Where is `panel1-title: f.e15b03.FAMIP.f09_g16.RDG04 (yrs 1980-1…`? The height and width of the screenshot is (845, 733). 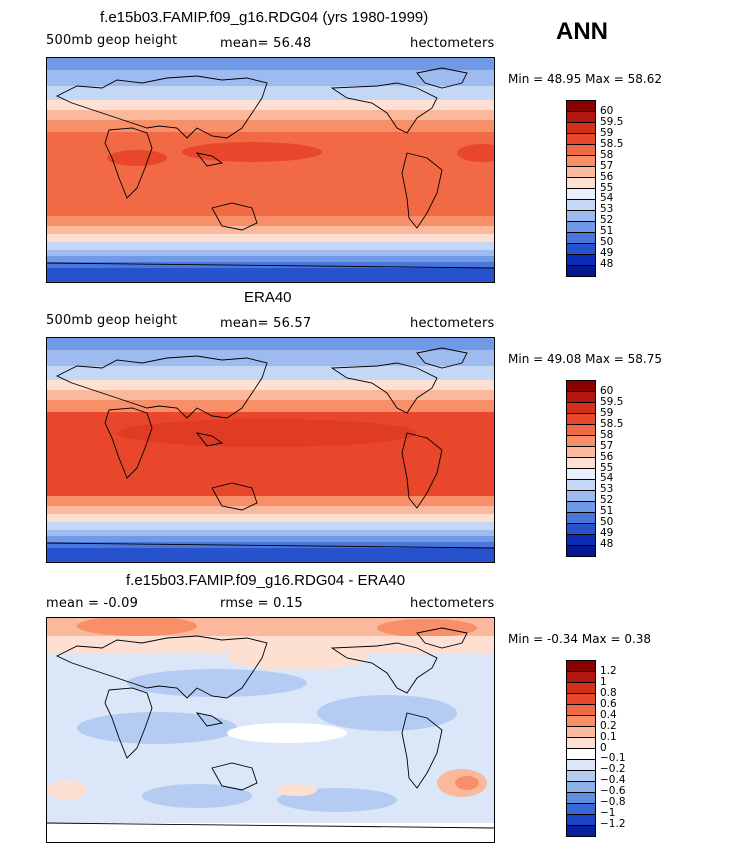 panel1-title: f.e15b03.FAMIP.f09_g16.RDG04 (yrs 1980-1… is located at coordinates (264, 17).